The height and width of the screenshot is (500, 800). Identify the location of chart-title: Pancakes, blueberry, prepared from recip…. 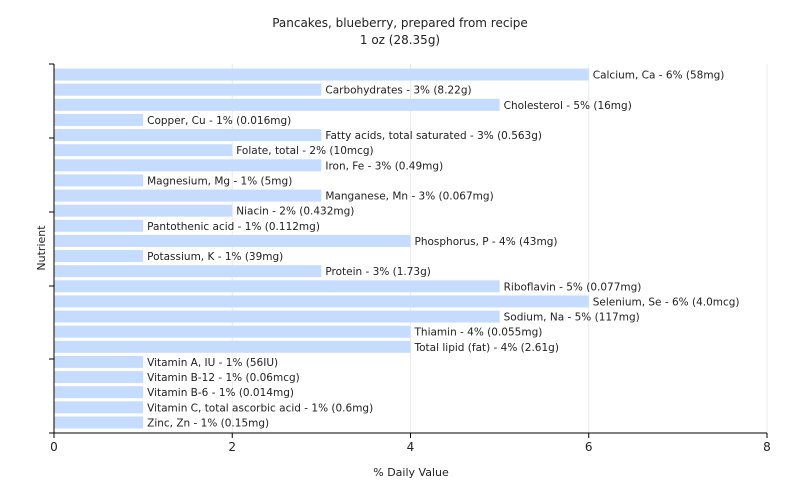
(400, 23).